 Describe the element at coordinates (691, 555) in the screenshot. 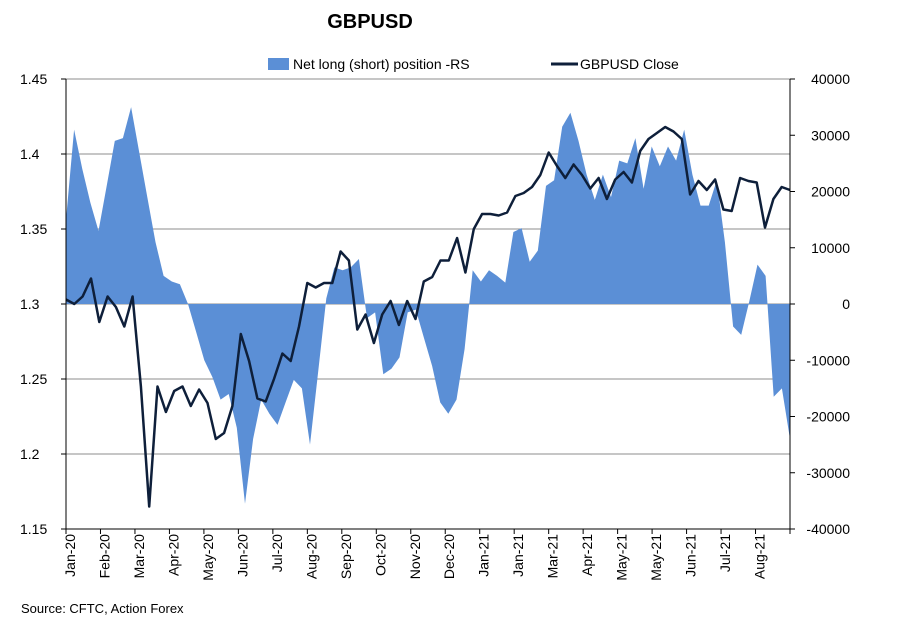

I see `x-tick-label: Jun-21` at that location.